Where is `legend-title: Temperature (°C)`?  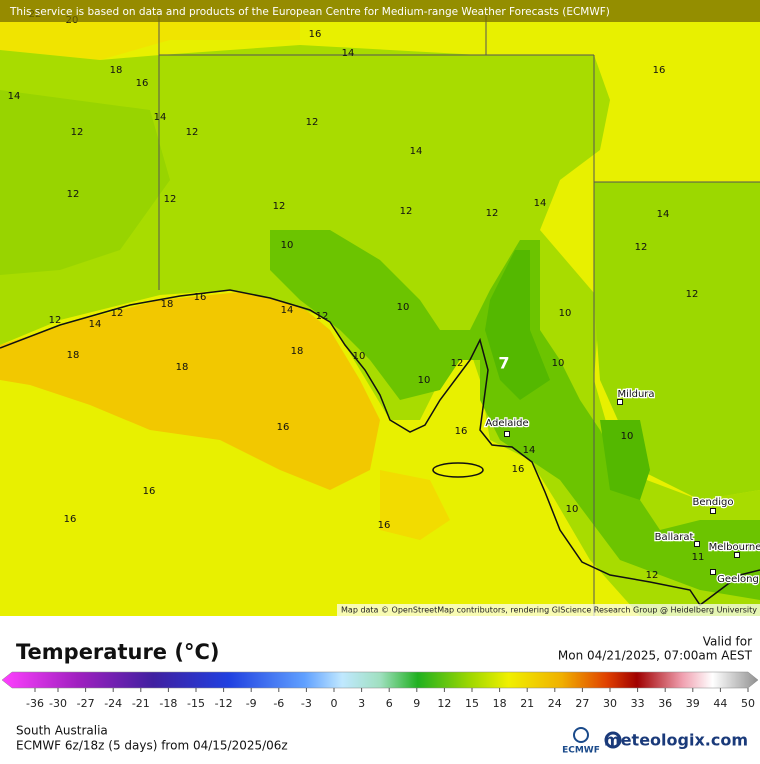
legend-title: Temperature (°C) is located at coordinates (117, 652).